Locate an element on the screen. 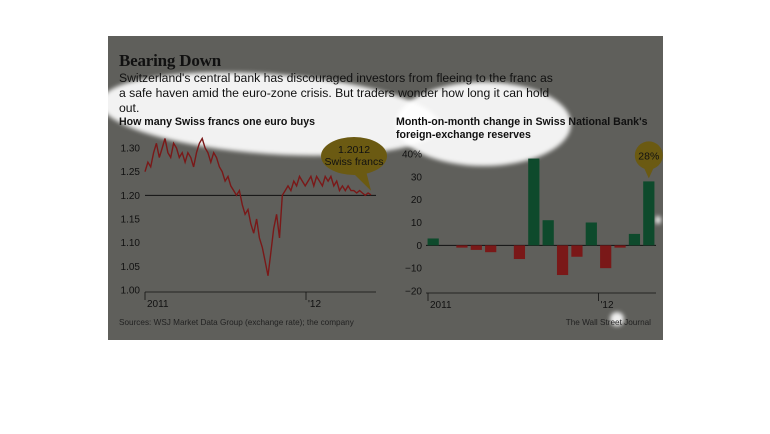 The width and height of the screenshot is (770, 434). y-tick-label: 1.30 is located at coordinates (131, 149).